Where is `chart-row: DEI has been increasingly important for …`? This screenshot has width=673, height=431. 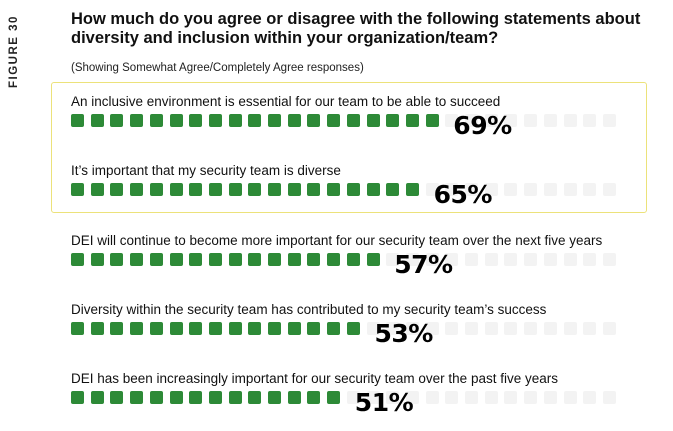 chart-row: DEI has been increasingly important for … is located at coordinates (361, 401).